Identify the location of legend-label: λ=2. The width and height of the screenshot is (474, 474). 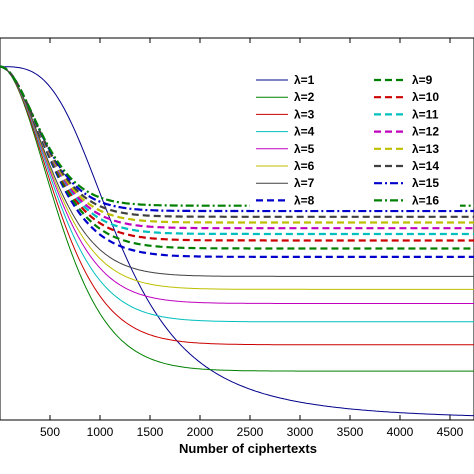
(304, 97).